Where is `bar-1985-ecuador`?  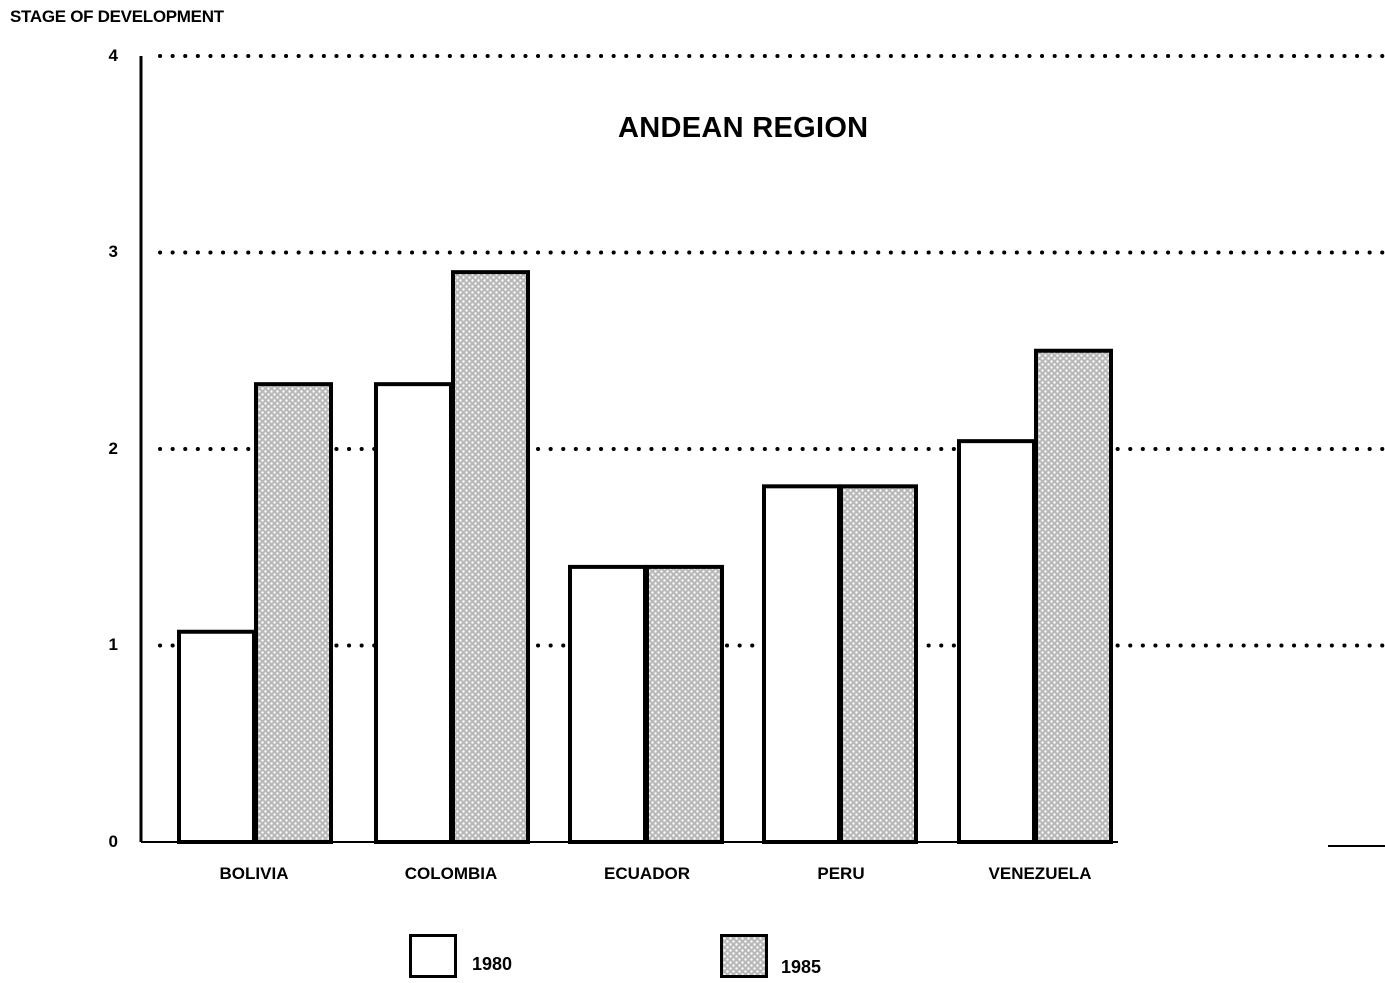
bar-1985-ecuador is located at coordinates (684, 704).